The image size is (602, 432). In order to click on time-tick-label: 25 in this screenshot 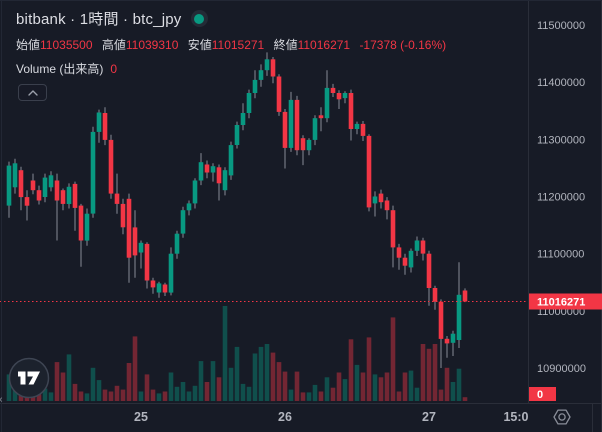, I will do `click(141, 417)`.